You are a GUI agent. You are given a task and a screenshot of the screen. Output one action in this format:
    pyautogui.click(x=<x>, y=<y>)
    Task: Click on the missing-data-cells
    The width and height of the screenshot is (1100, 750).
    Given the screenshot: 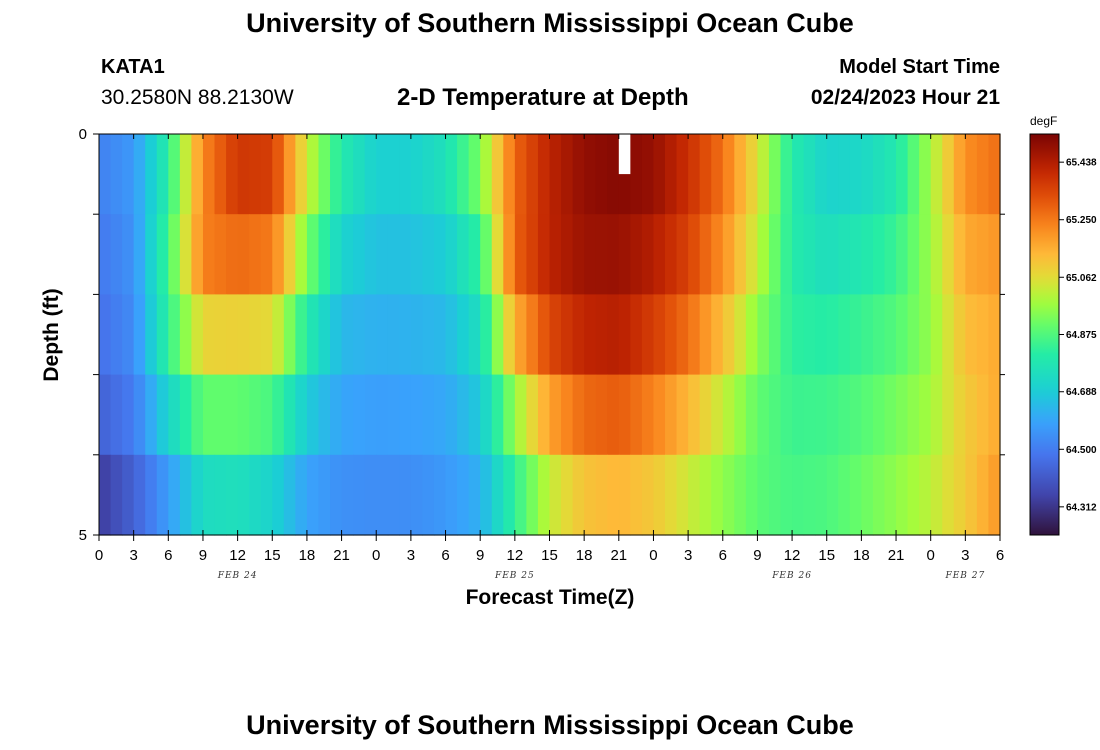 What is the action you would take?
    pyautogui.click(x=624, y=154)
    